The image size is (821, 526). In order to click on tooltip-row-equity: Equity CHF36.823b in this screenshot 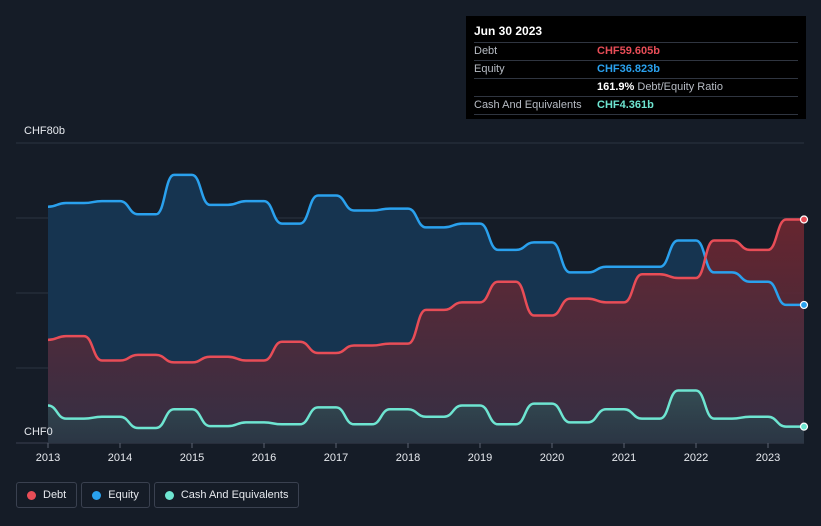, I will do `click(636, 69)`.